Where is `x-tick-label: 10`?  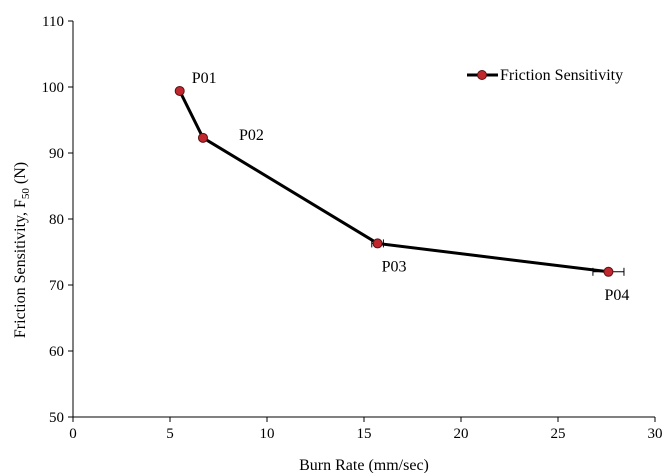
x-tick-label: 10 is located at coordinates (267, 434).